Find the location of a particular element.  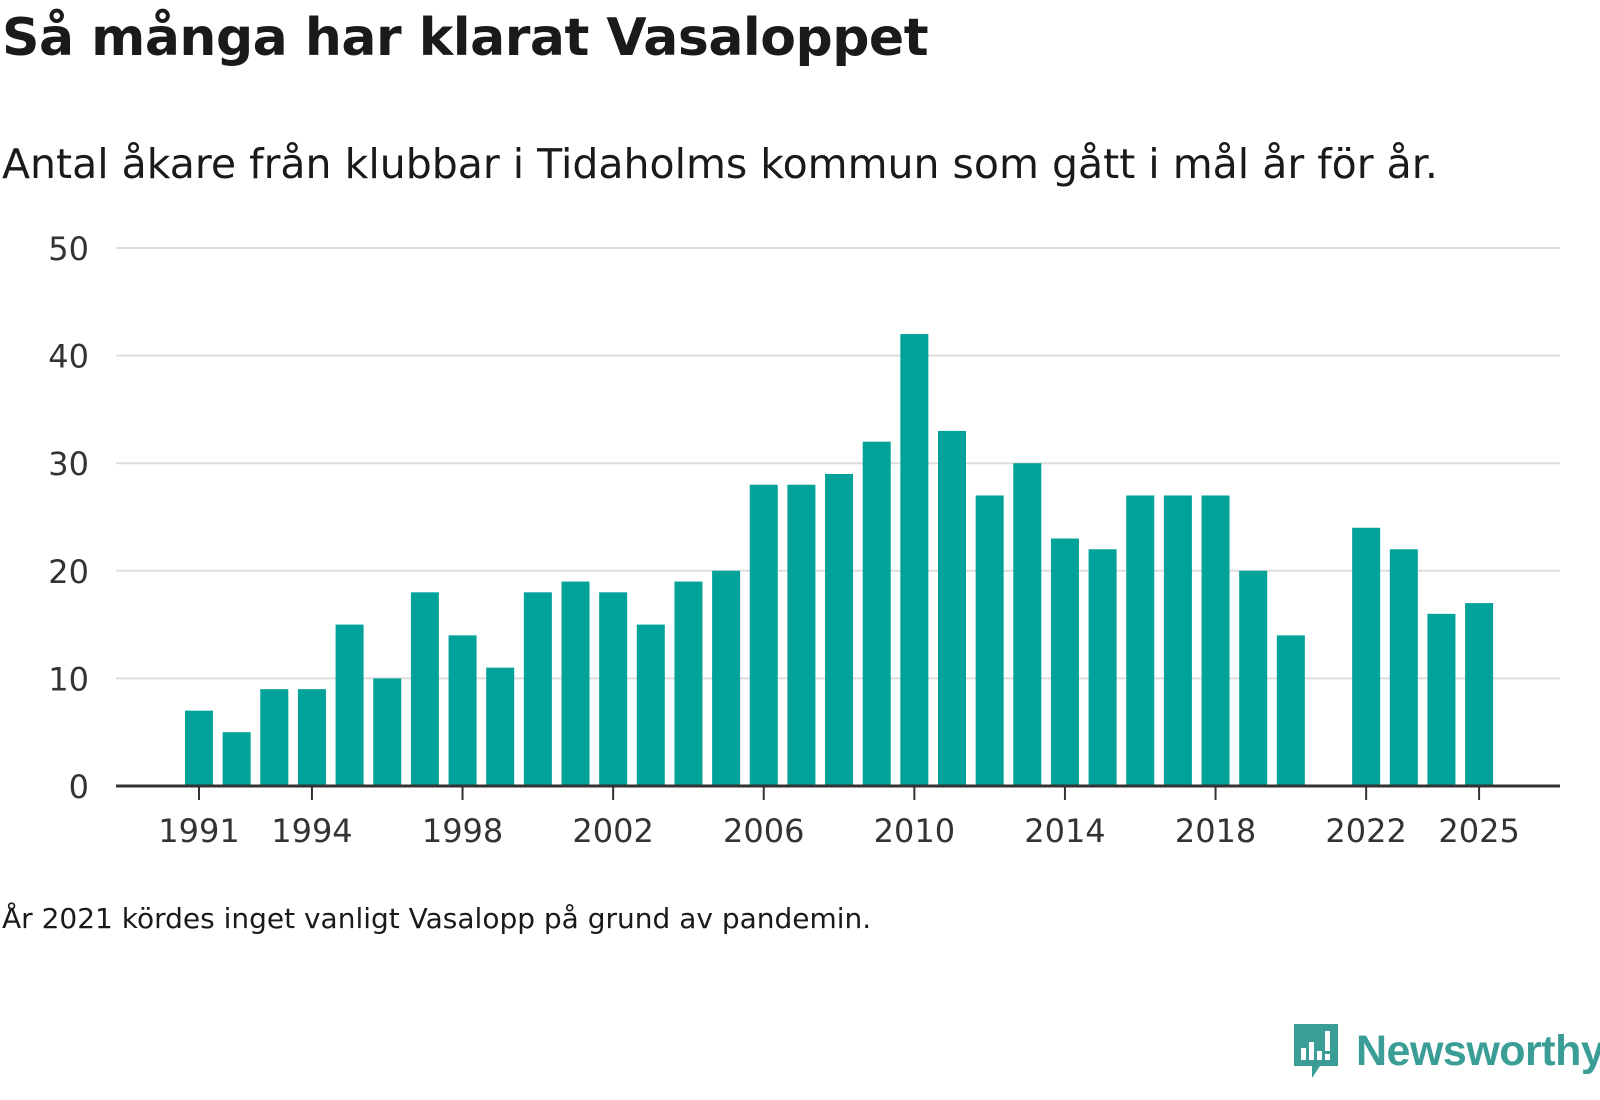

bar-2002 is located at coordinates (613, 689).